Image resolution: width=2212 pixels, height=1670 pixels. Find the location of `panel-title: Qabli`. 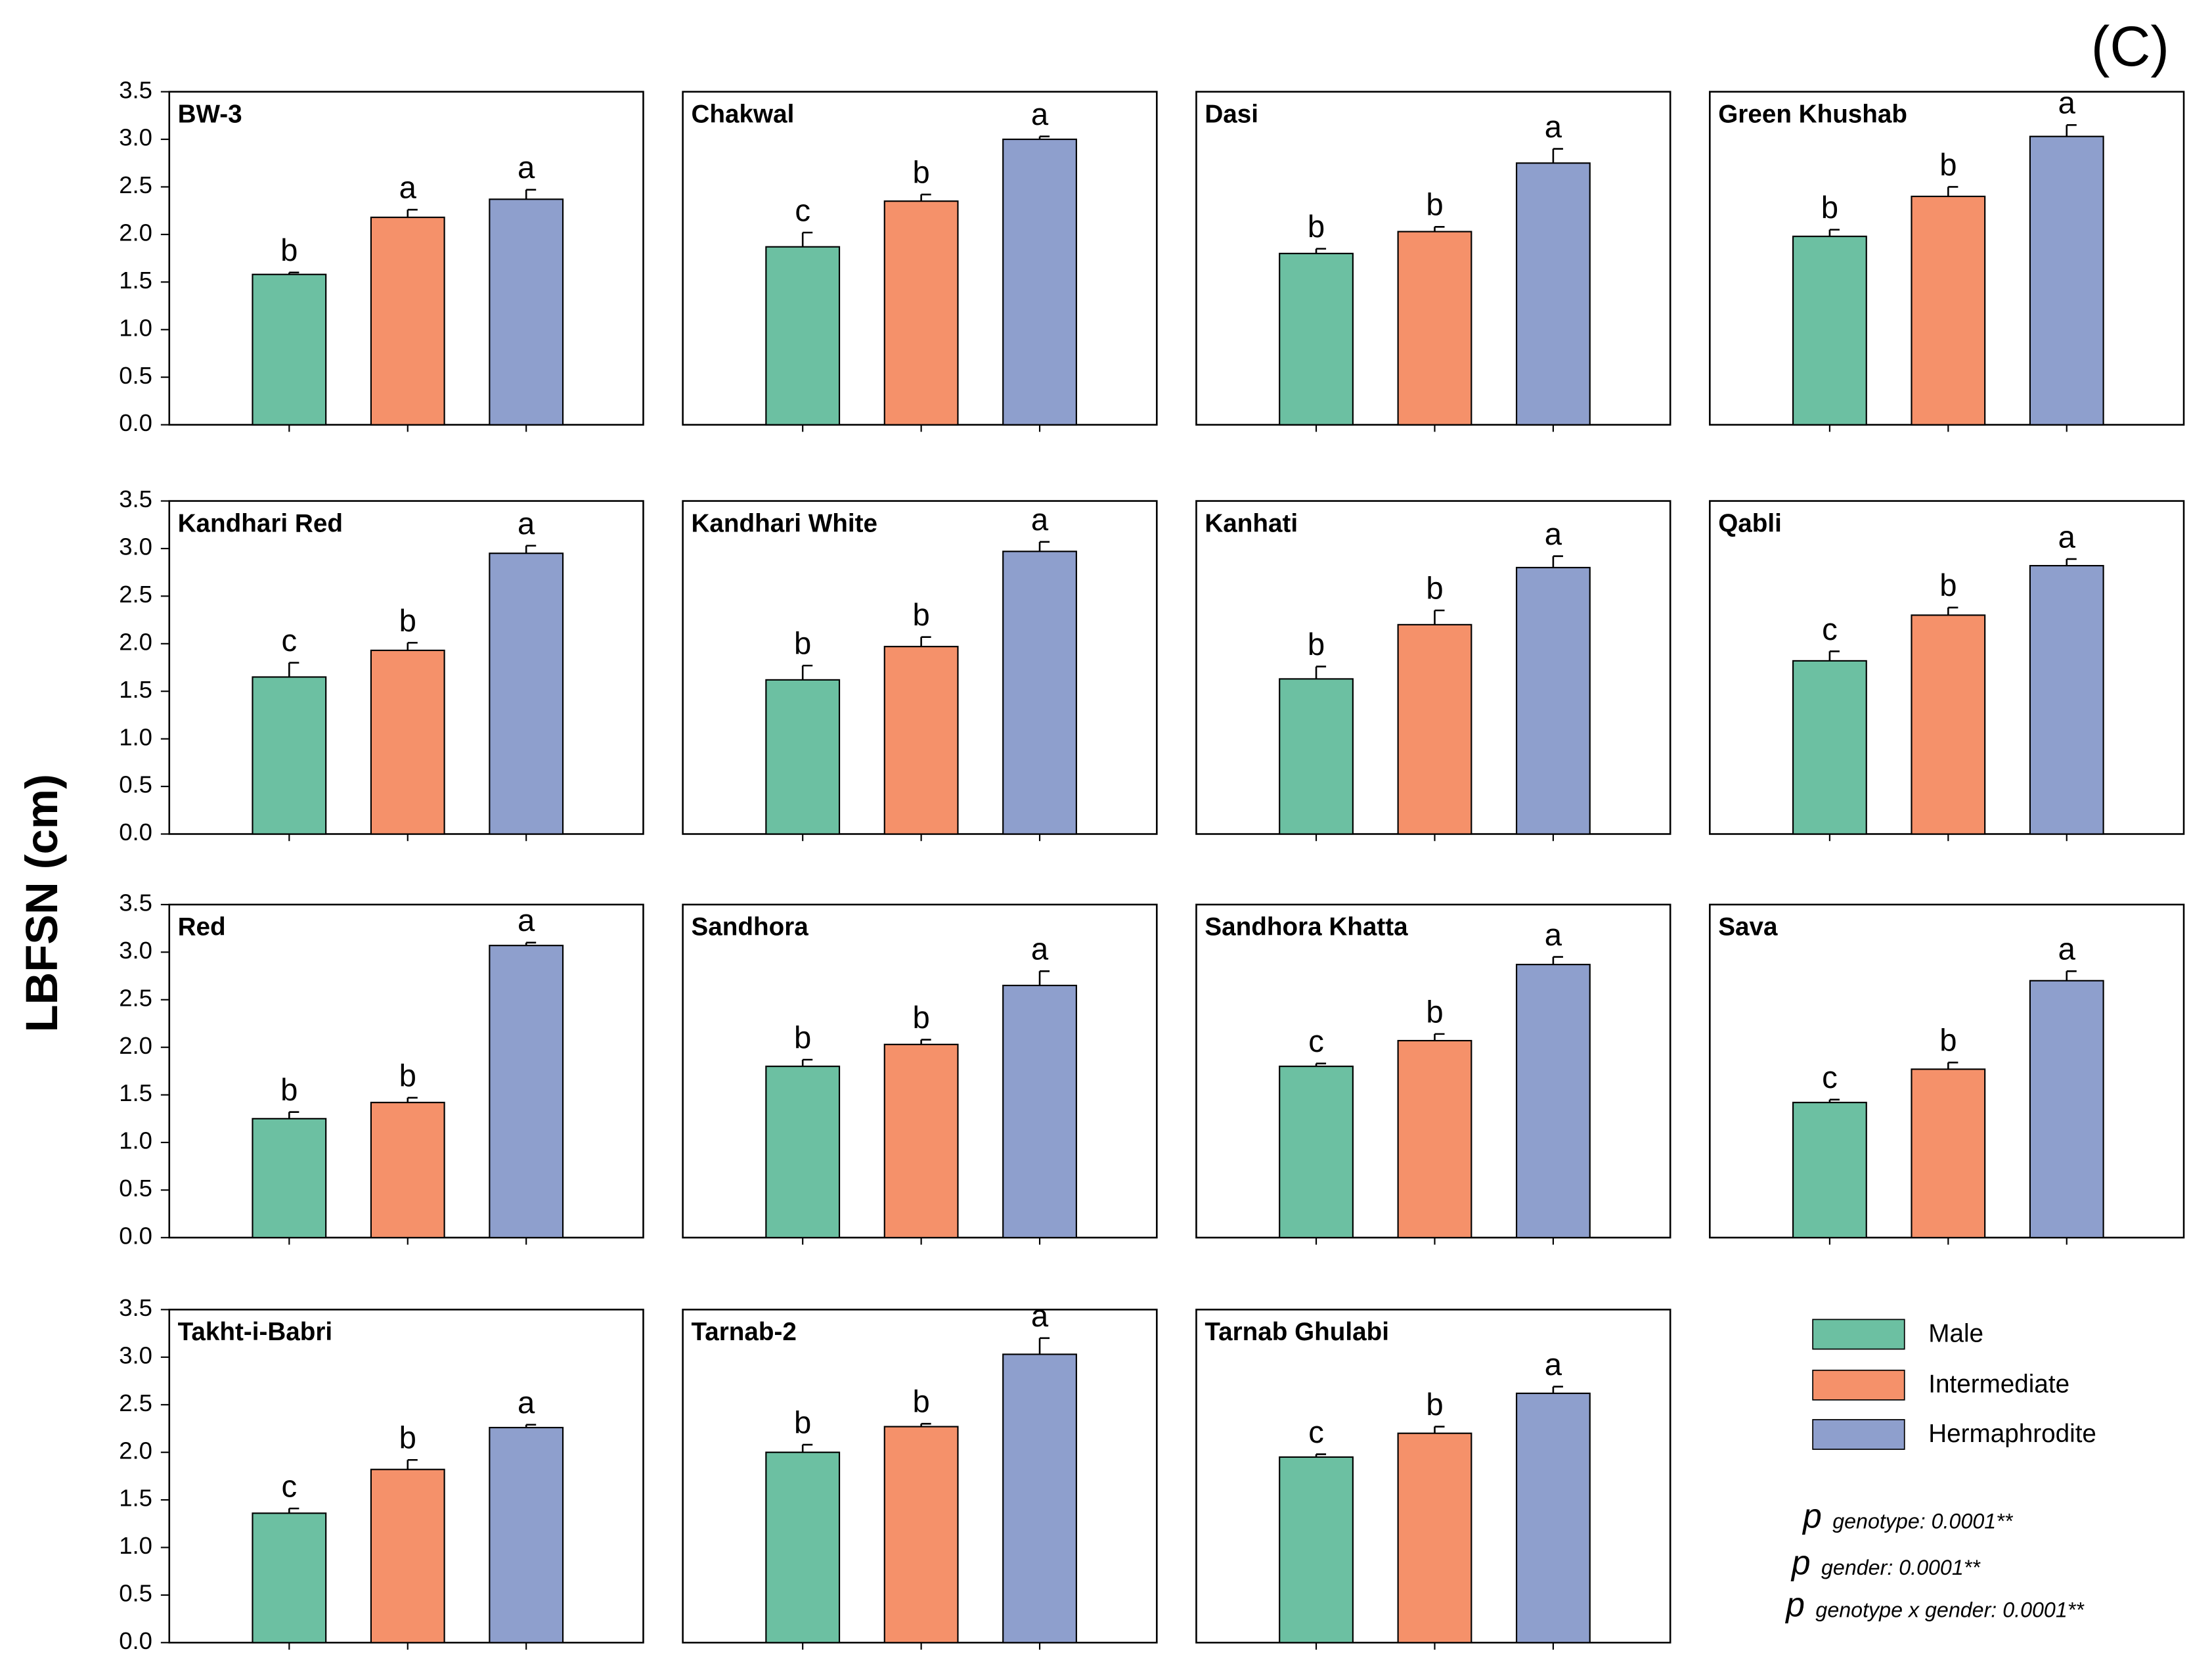

panel-title: Qabli is located at coordinates (1750, 523).